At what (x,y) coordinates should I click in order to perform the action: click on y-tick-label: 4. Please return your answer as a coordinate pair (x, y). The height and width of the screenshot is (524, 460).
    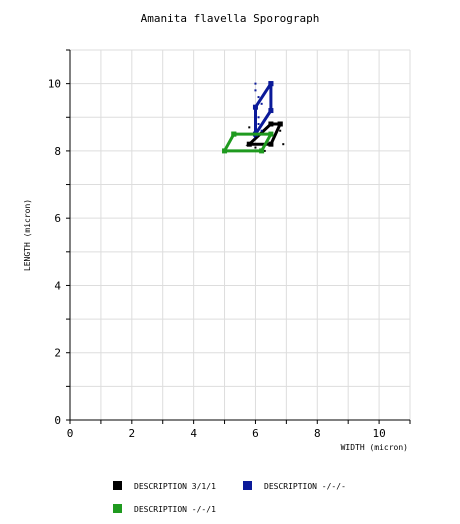
    Looking at the image, I should click on (57, 285).